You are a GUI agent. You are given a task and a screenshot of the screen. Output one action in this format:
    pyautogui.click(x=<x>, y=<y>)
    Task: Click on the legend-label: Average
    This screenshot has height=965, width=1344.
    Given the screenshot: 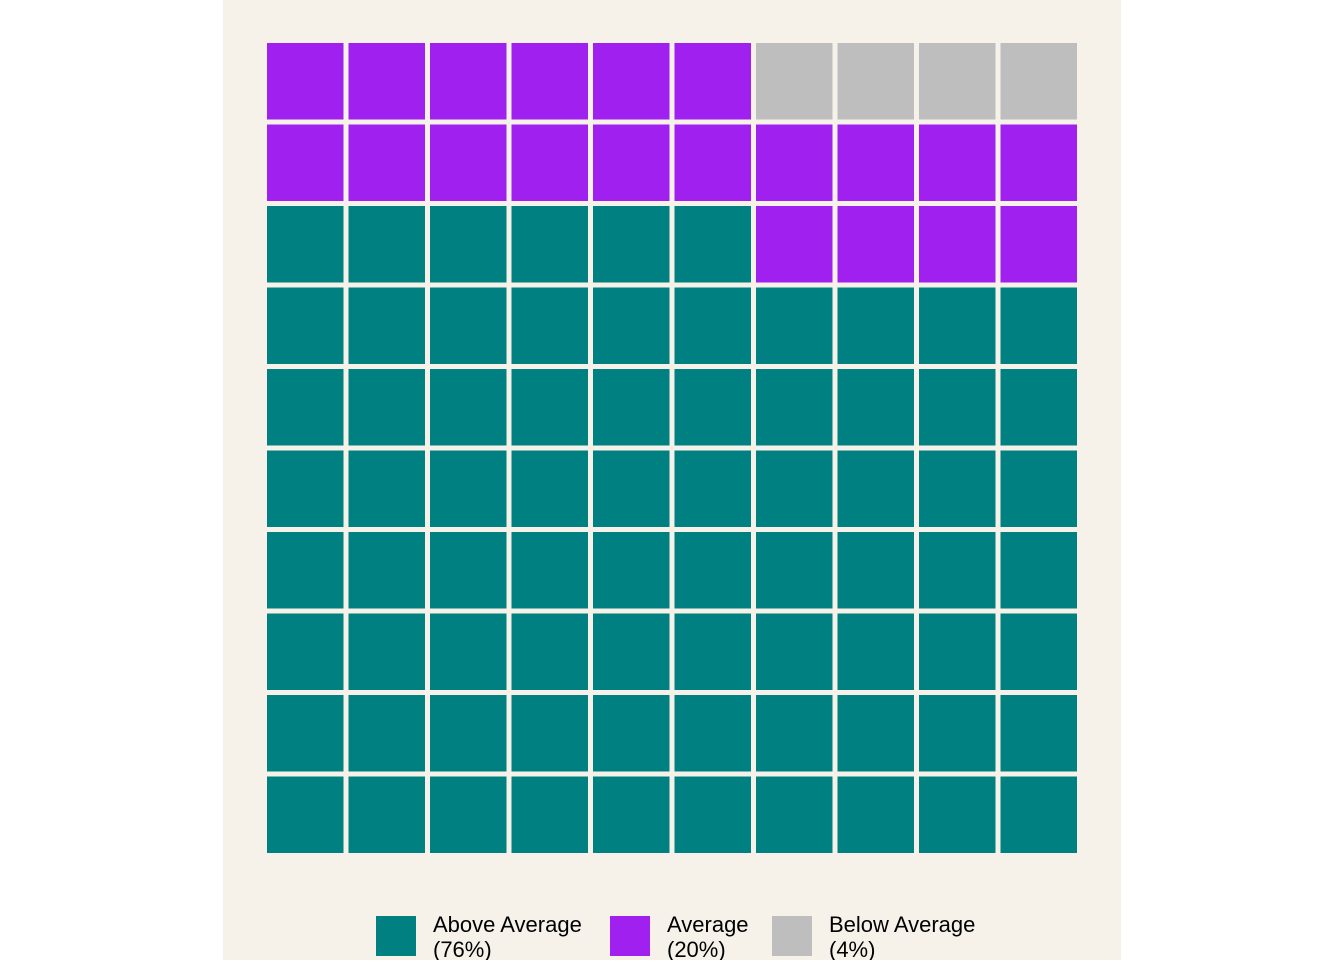 What is the action you would take?
    pyautogui.click(x=708, y=924)
    